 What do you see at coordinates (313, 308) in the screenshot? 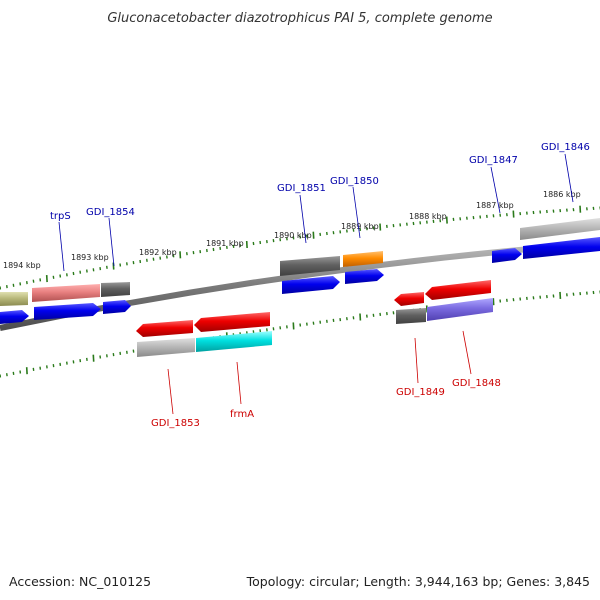
I see `features-reverse` at bounding box center [313, 308].